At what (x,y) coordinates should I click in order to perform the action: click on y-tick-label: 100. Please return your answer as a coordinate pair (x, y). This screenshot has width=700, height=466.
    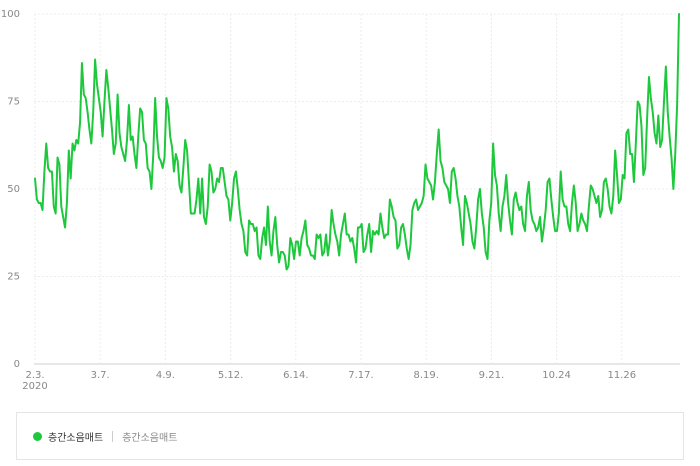
    Looking at the image, I should click on (10, 14).